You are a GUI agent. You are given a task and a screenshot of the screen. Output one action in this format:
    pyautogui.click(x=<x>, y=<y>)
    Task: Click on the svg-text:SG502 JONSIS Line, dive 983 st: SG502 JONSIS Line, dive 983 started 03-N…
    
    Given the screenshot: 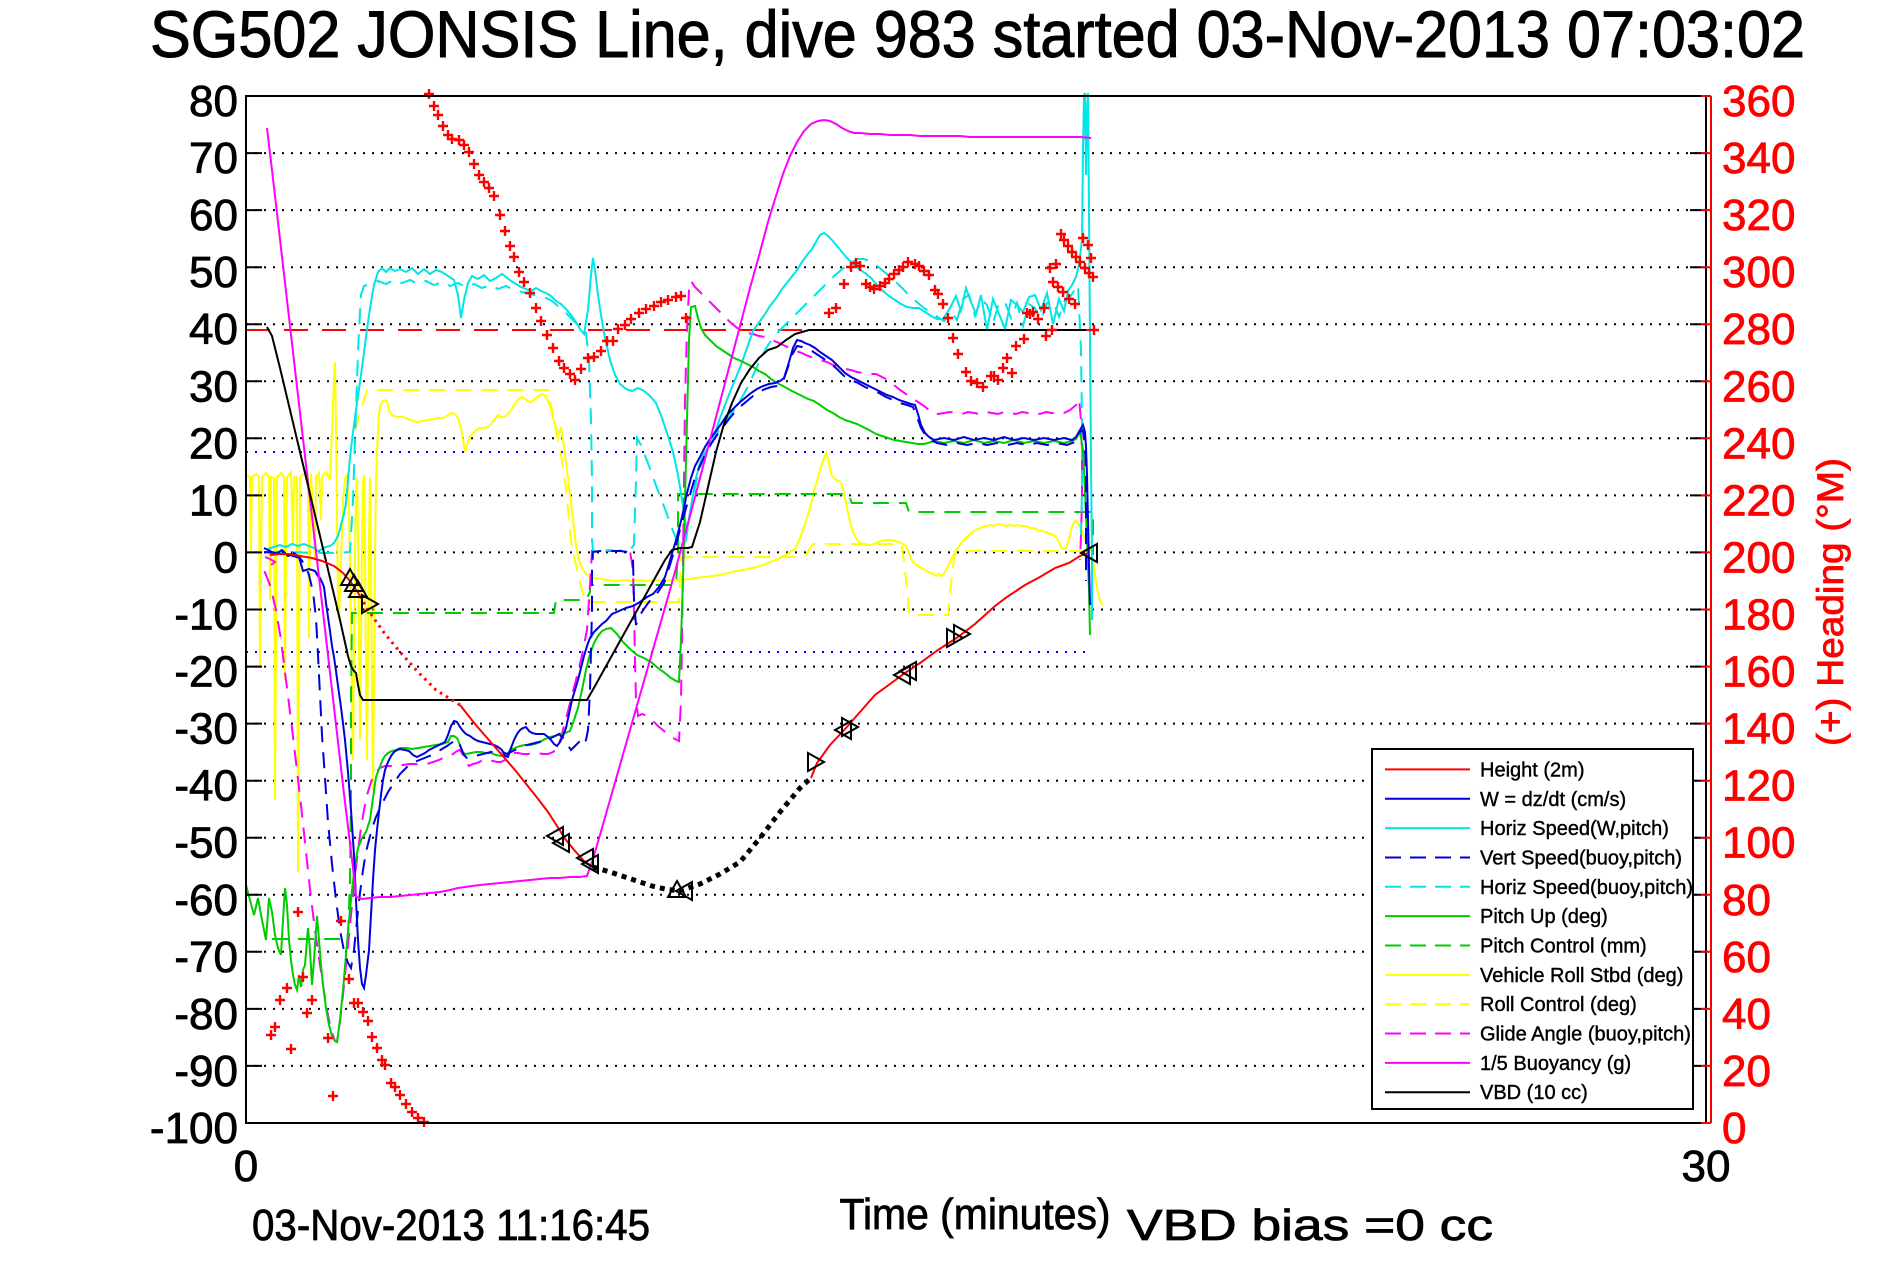 What is the action you would take?
    pyautogui.click(x=977, y=35)
    